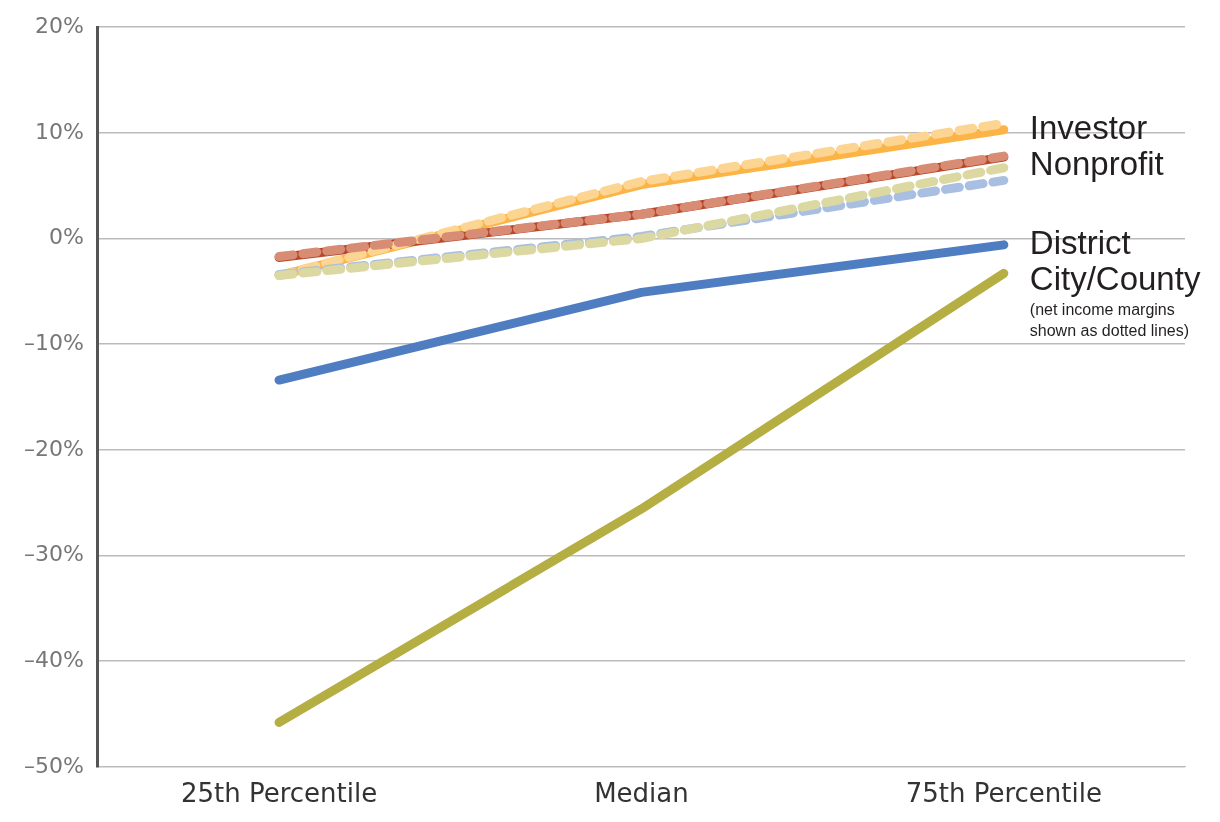  I want to click on y-tick-label: –50%, so click(53, 765).